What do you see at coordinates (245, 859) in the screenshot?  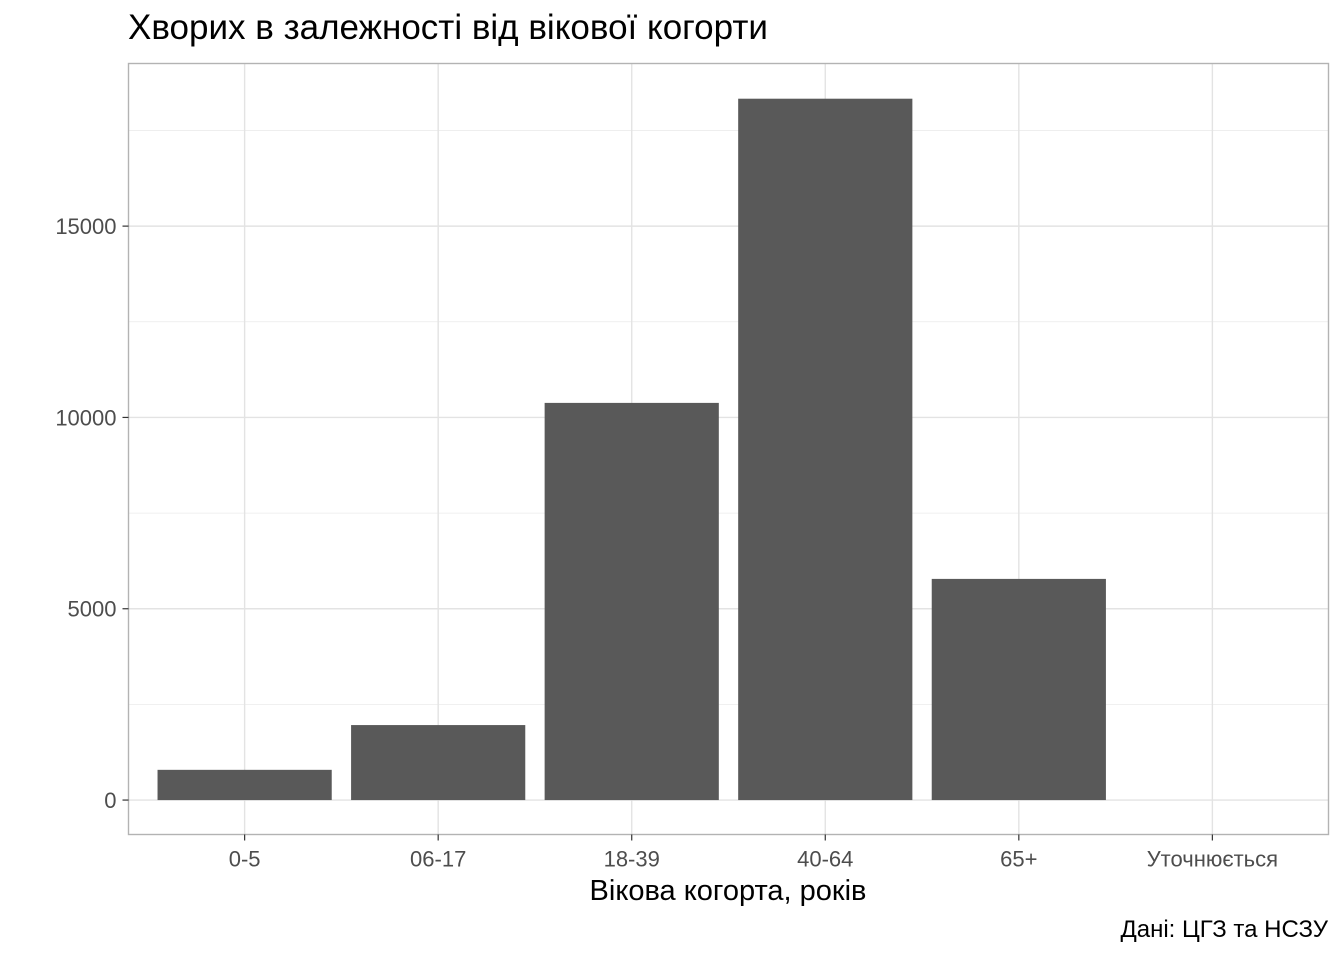 I see `x-tick-label: 0-5` at bounding box center [245, 859].